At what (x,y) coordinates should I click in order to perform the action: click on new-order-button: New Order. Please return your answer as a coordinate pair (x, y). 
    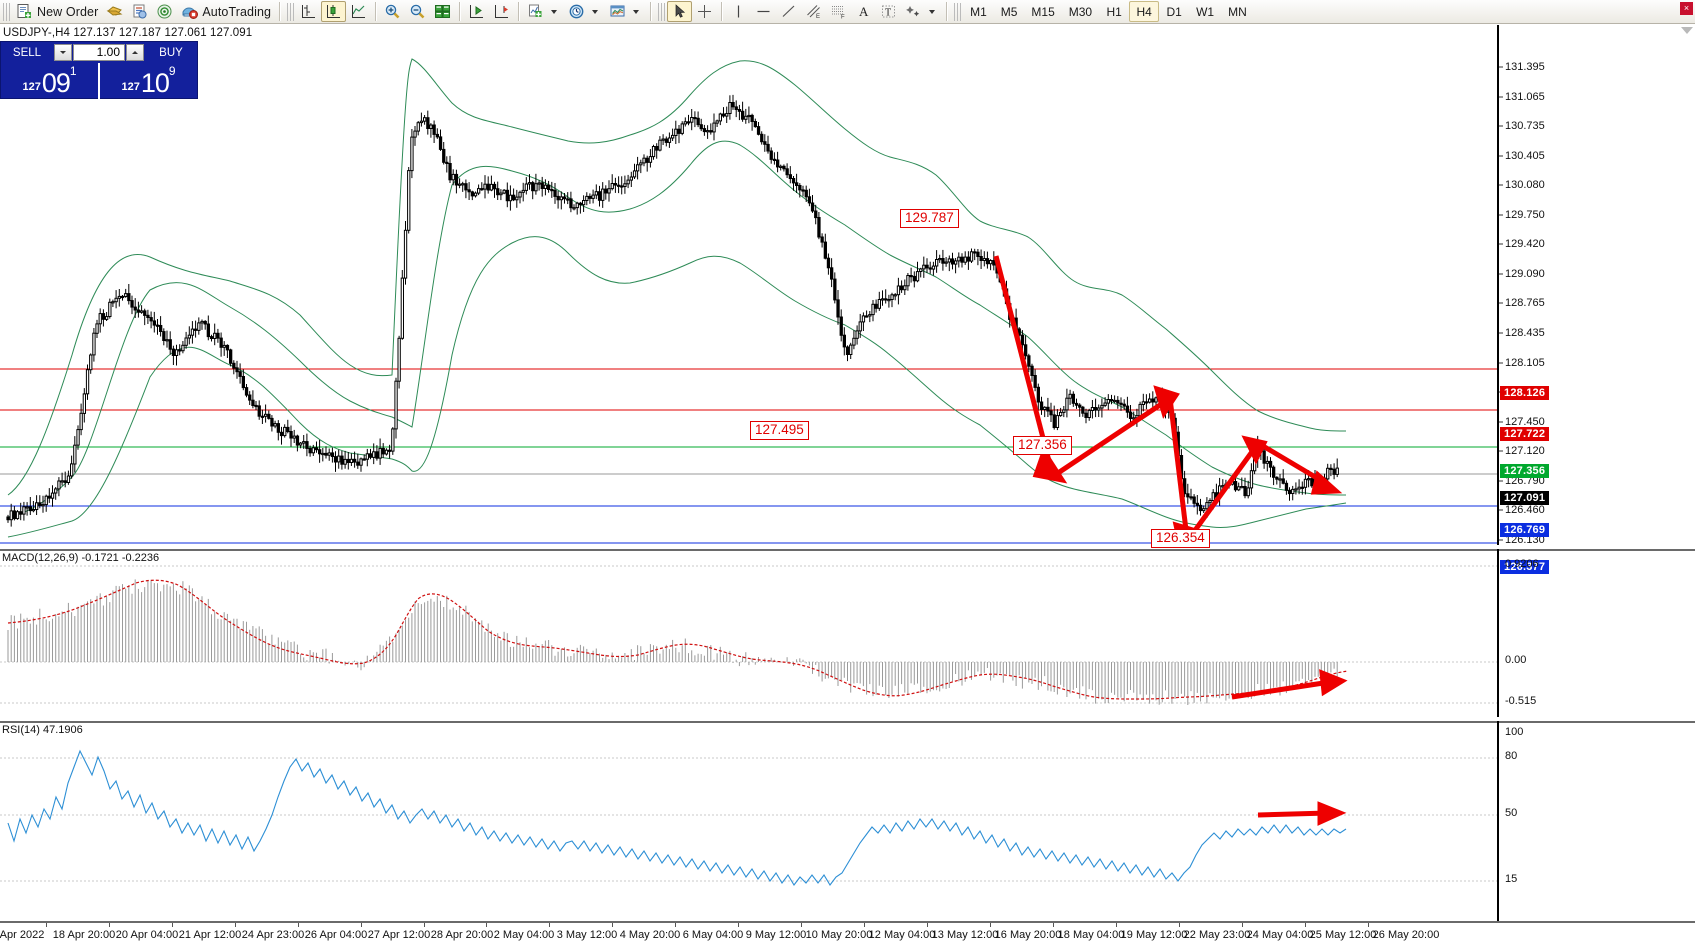
    Looking at the image, I should click on (57, 11).